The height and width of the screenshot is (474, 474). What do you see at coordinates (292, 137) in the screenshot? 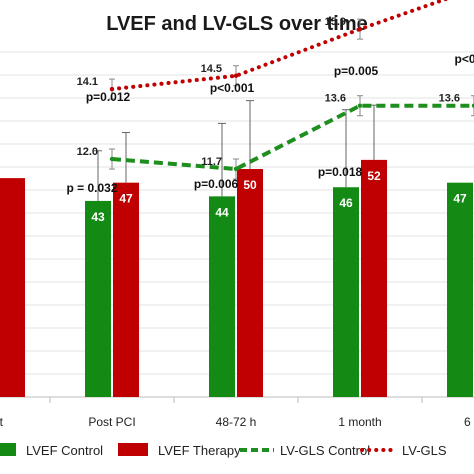
I see `series-line-lv-gls-control` at bounding box center [292, 137].